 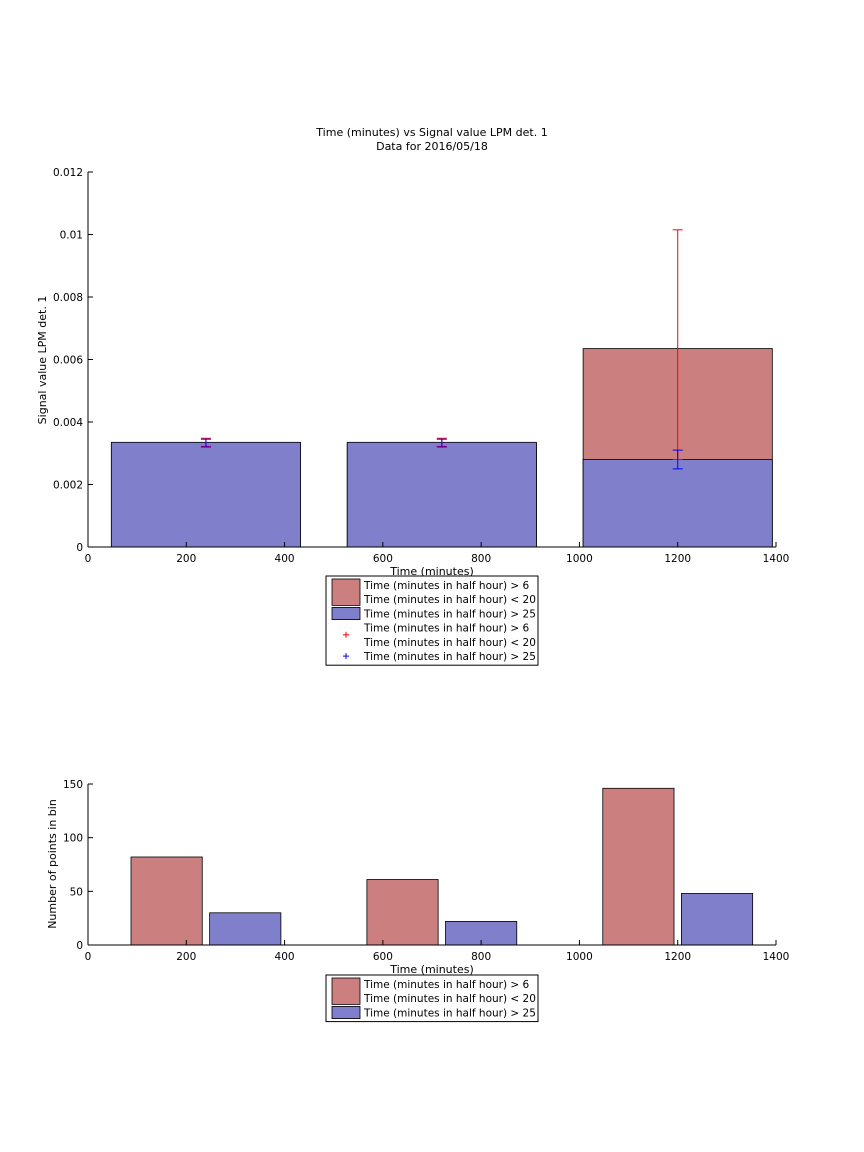 What do you see at coordinates (73, 839) in the screenshot?
I see `y-tick-label: 100` at bounding box center [73, 839].